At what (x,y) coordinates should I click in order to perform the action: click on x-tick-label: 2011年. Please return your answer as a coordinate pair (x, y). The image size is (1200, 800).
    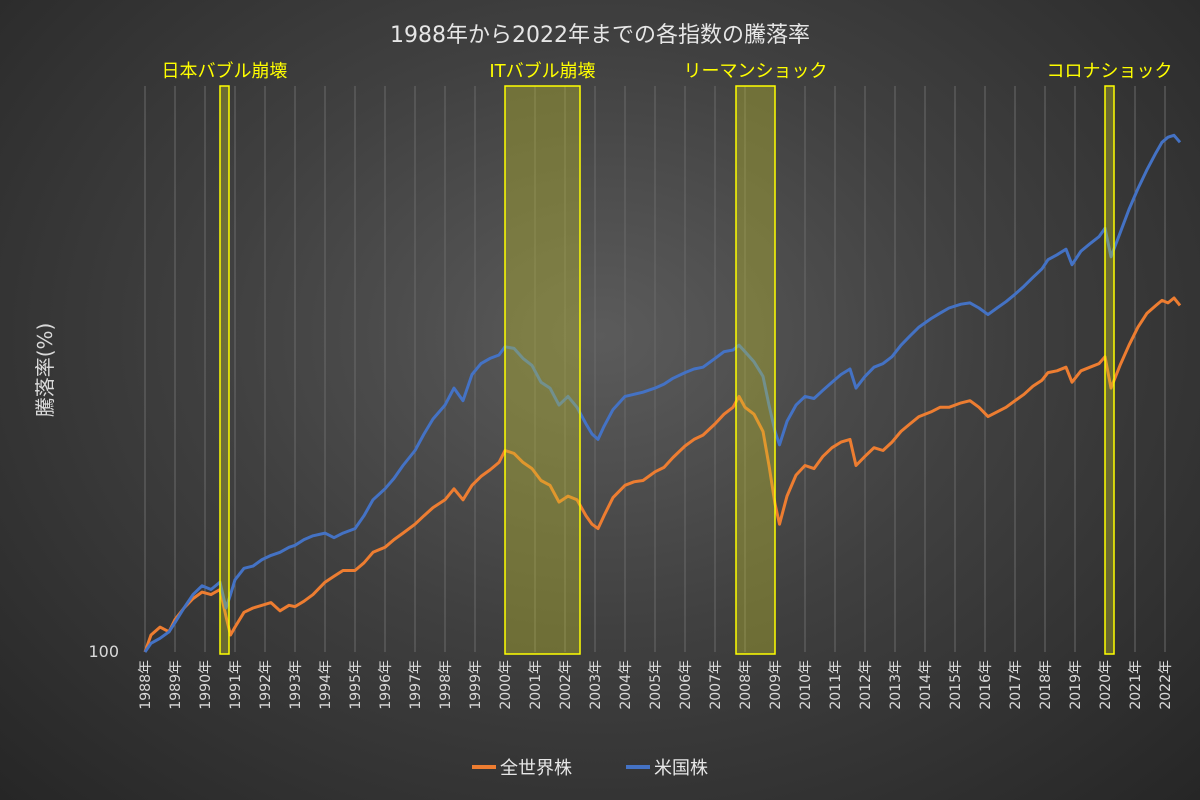
    Looking at the image, I should click on (836, 685).